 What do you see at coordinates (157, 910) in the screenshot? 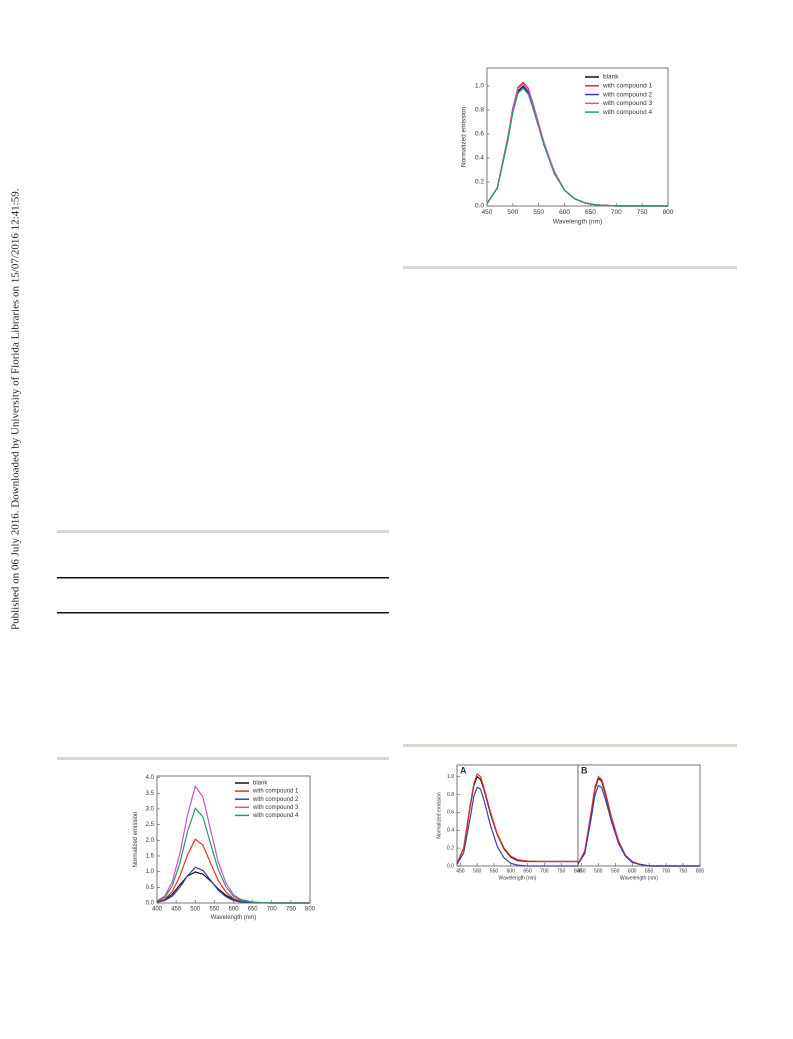
I see `x-tick-label: 400` at bounding box center [157, 910].